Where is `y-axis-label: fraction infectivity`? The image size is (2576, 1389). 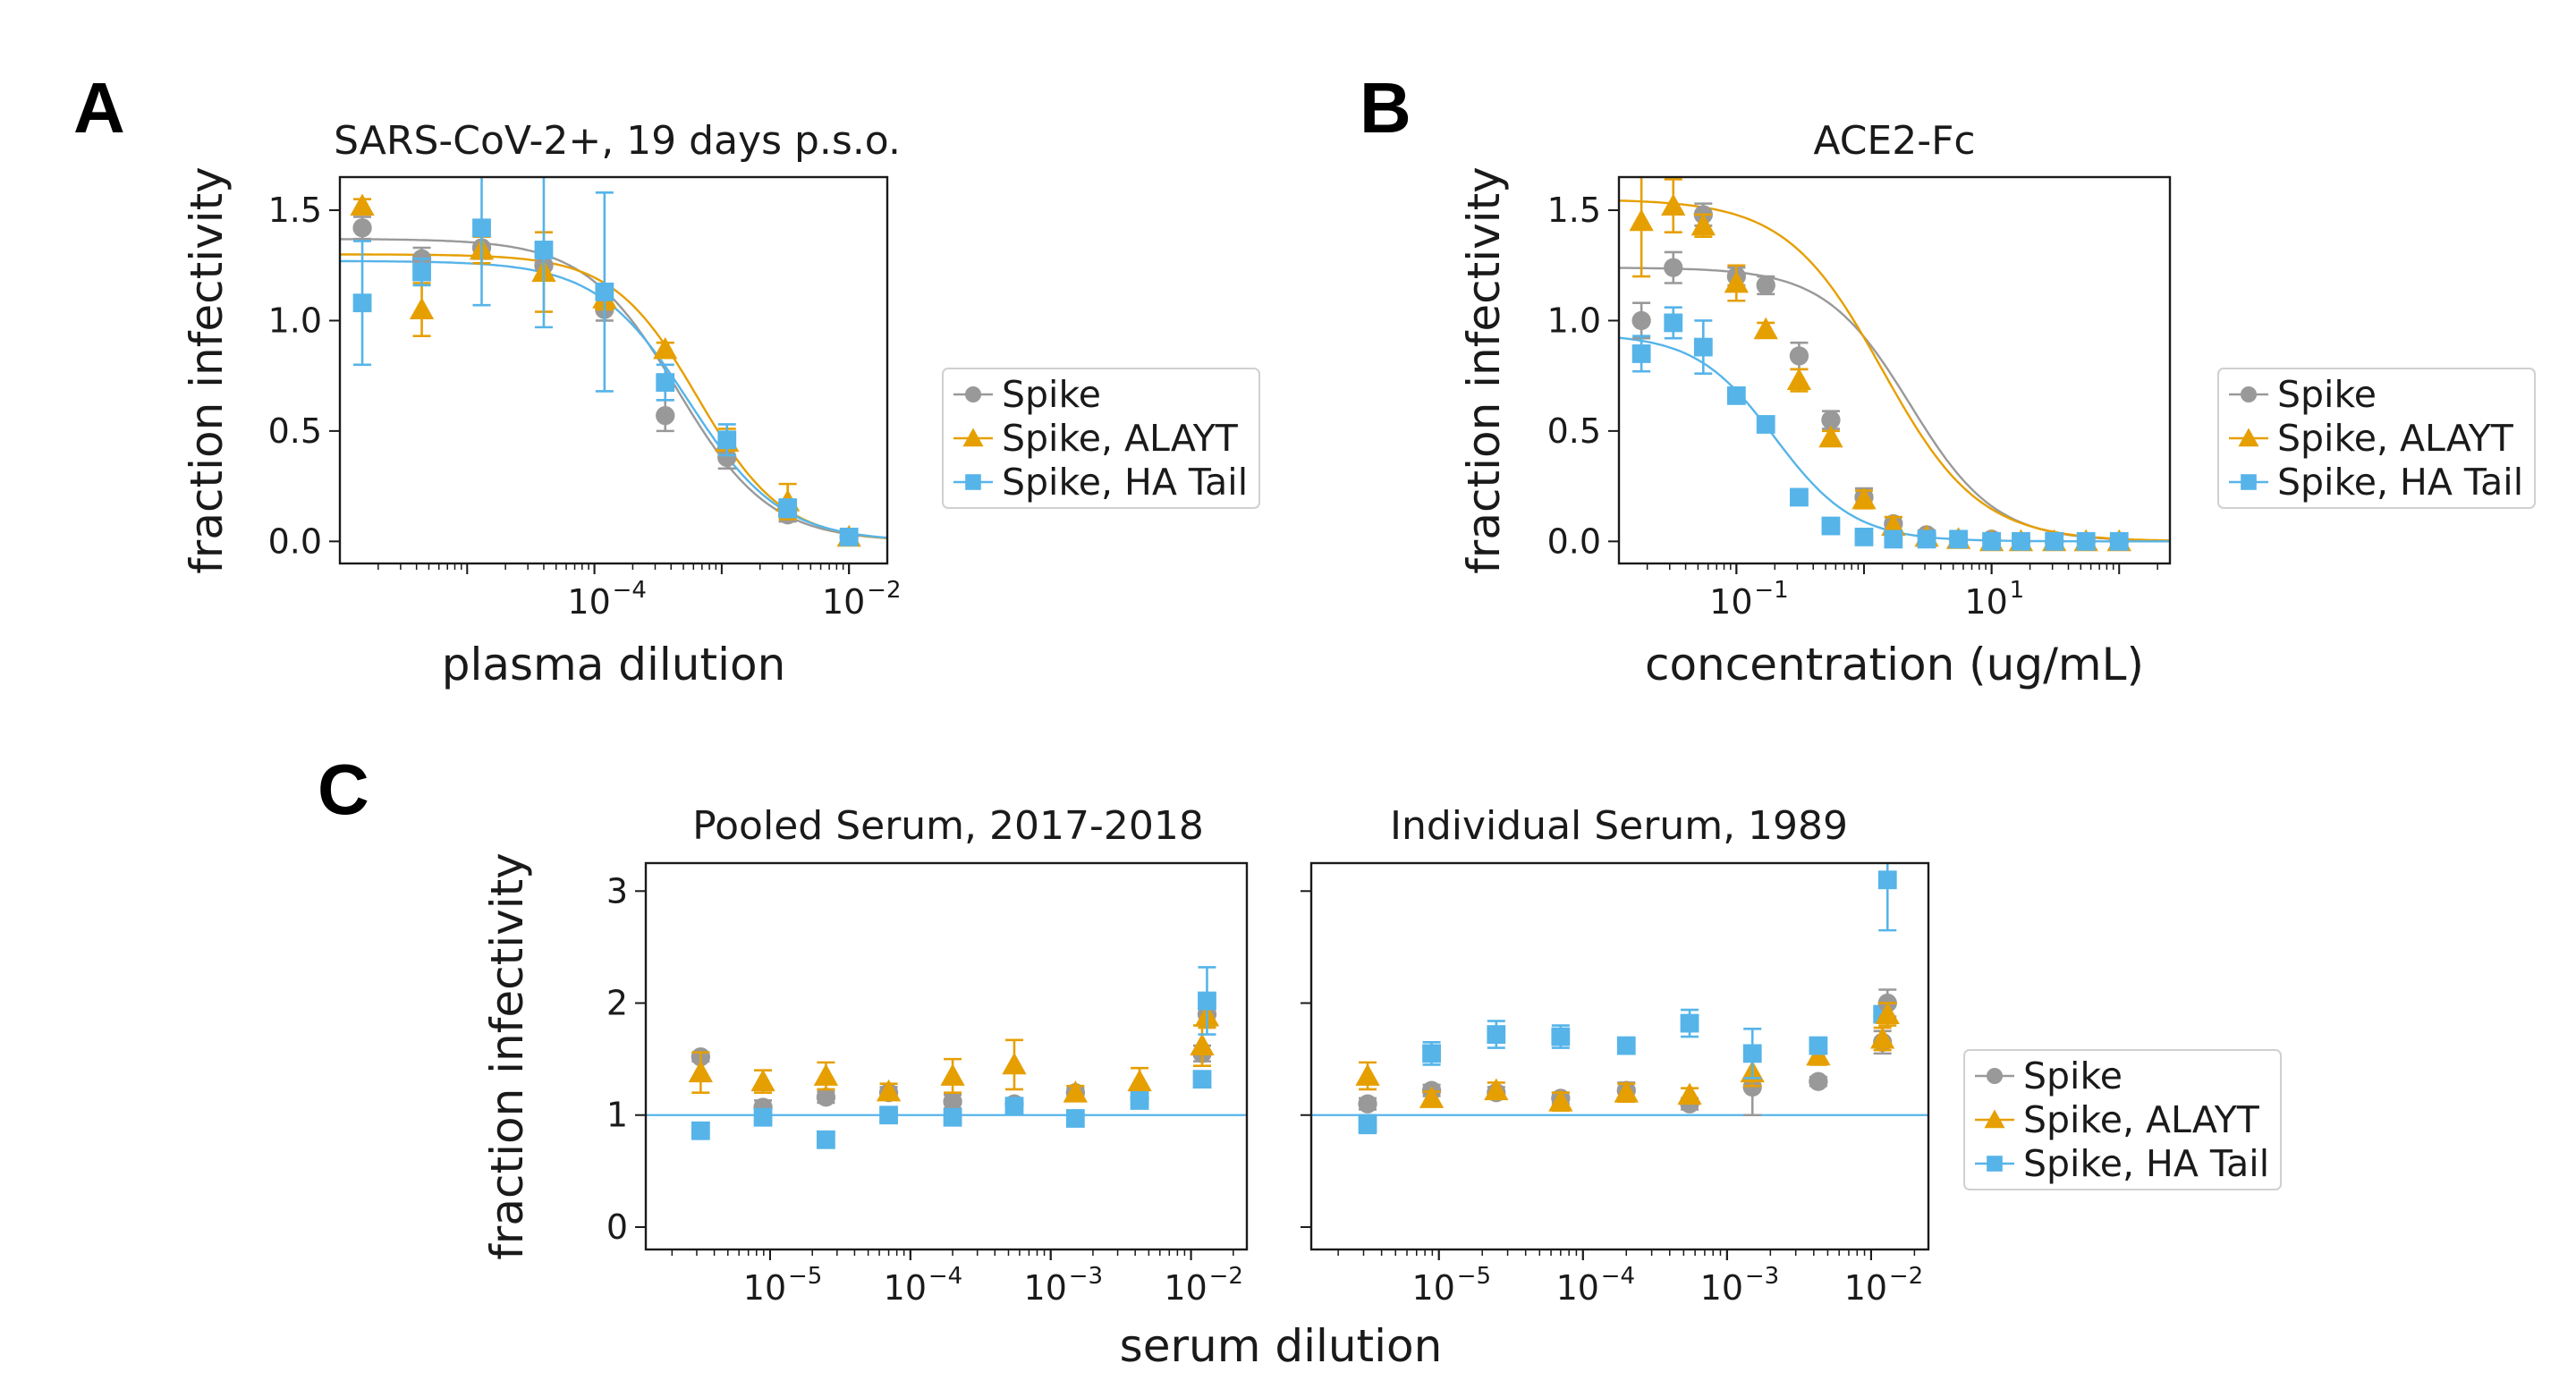
y-axis-label: fraction infectivity is located at coordinates (507, 1056).